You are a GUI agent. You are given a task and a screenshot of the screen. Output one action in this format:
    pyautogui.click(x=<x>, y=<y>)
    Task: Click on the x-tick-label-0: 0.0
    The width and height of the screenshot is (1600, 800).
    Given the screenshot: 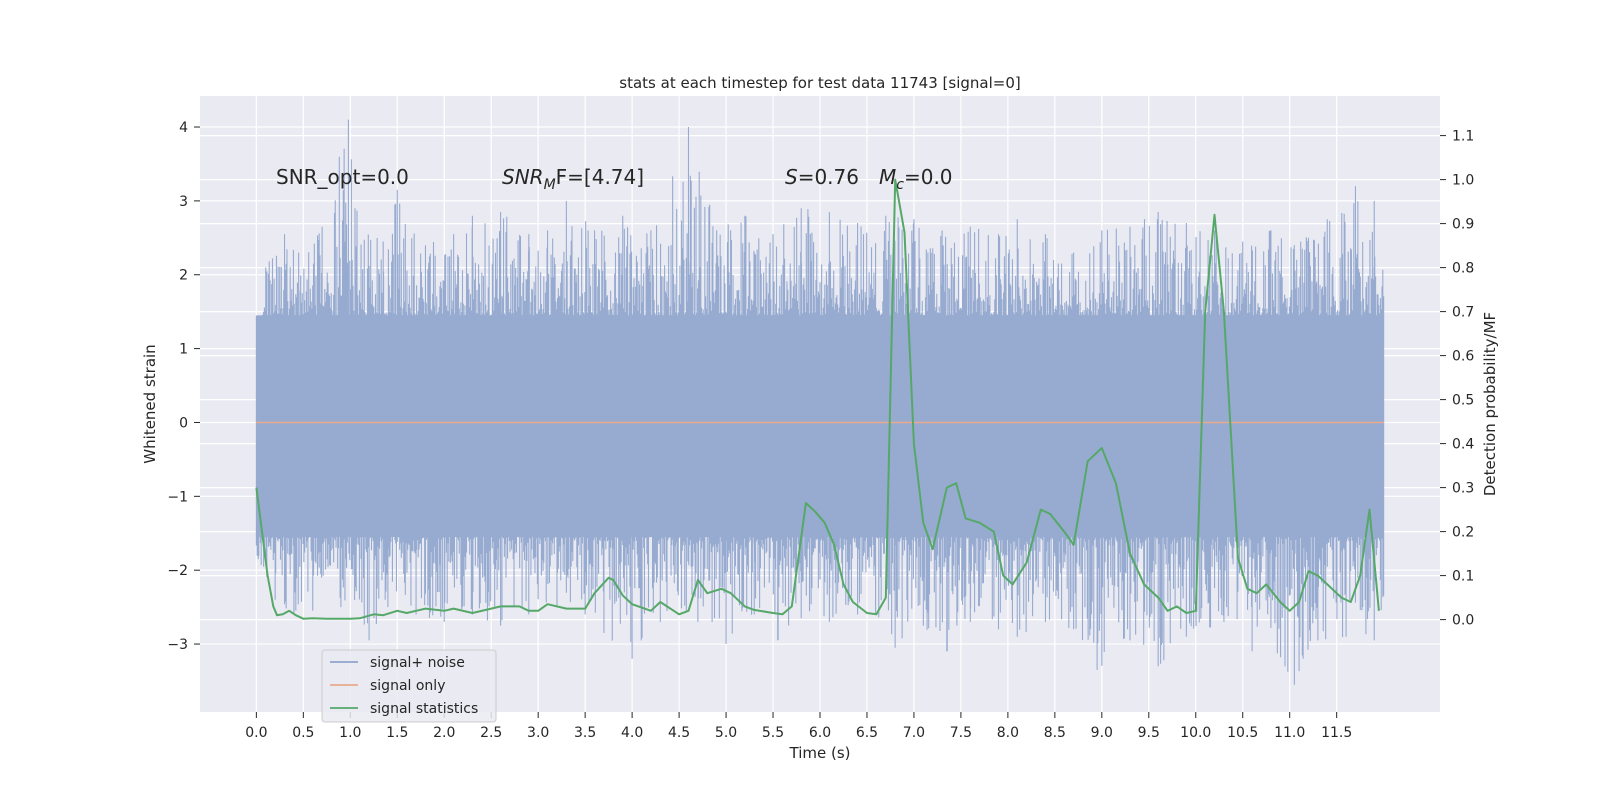 What is the action you would take?
    pyautogui.click(x=256, y=733)
    